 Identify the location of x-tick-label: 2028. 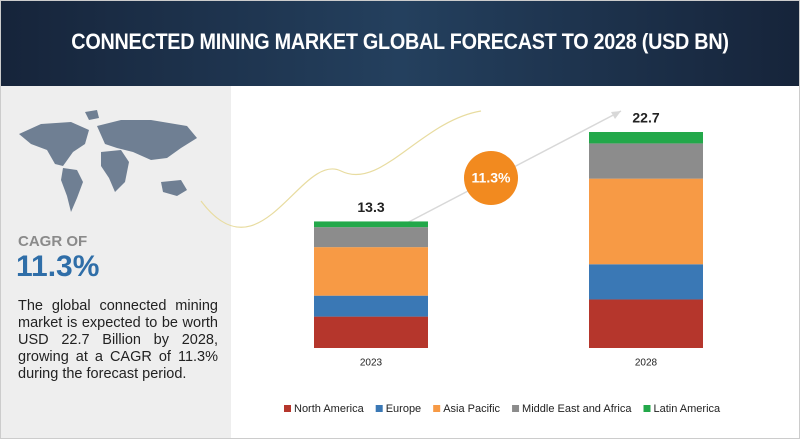
(646, 363).